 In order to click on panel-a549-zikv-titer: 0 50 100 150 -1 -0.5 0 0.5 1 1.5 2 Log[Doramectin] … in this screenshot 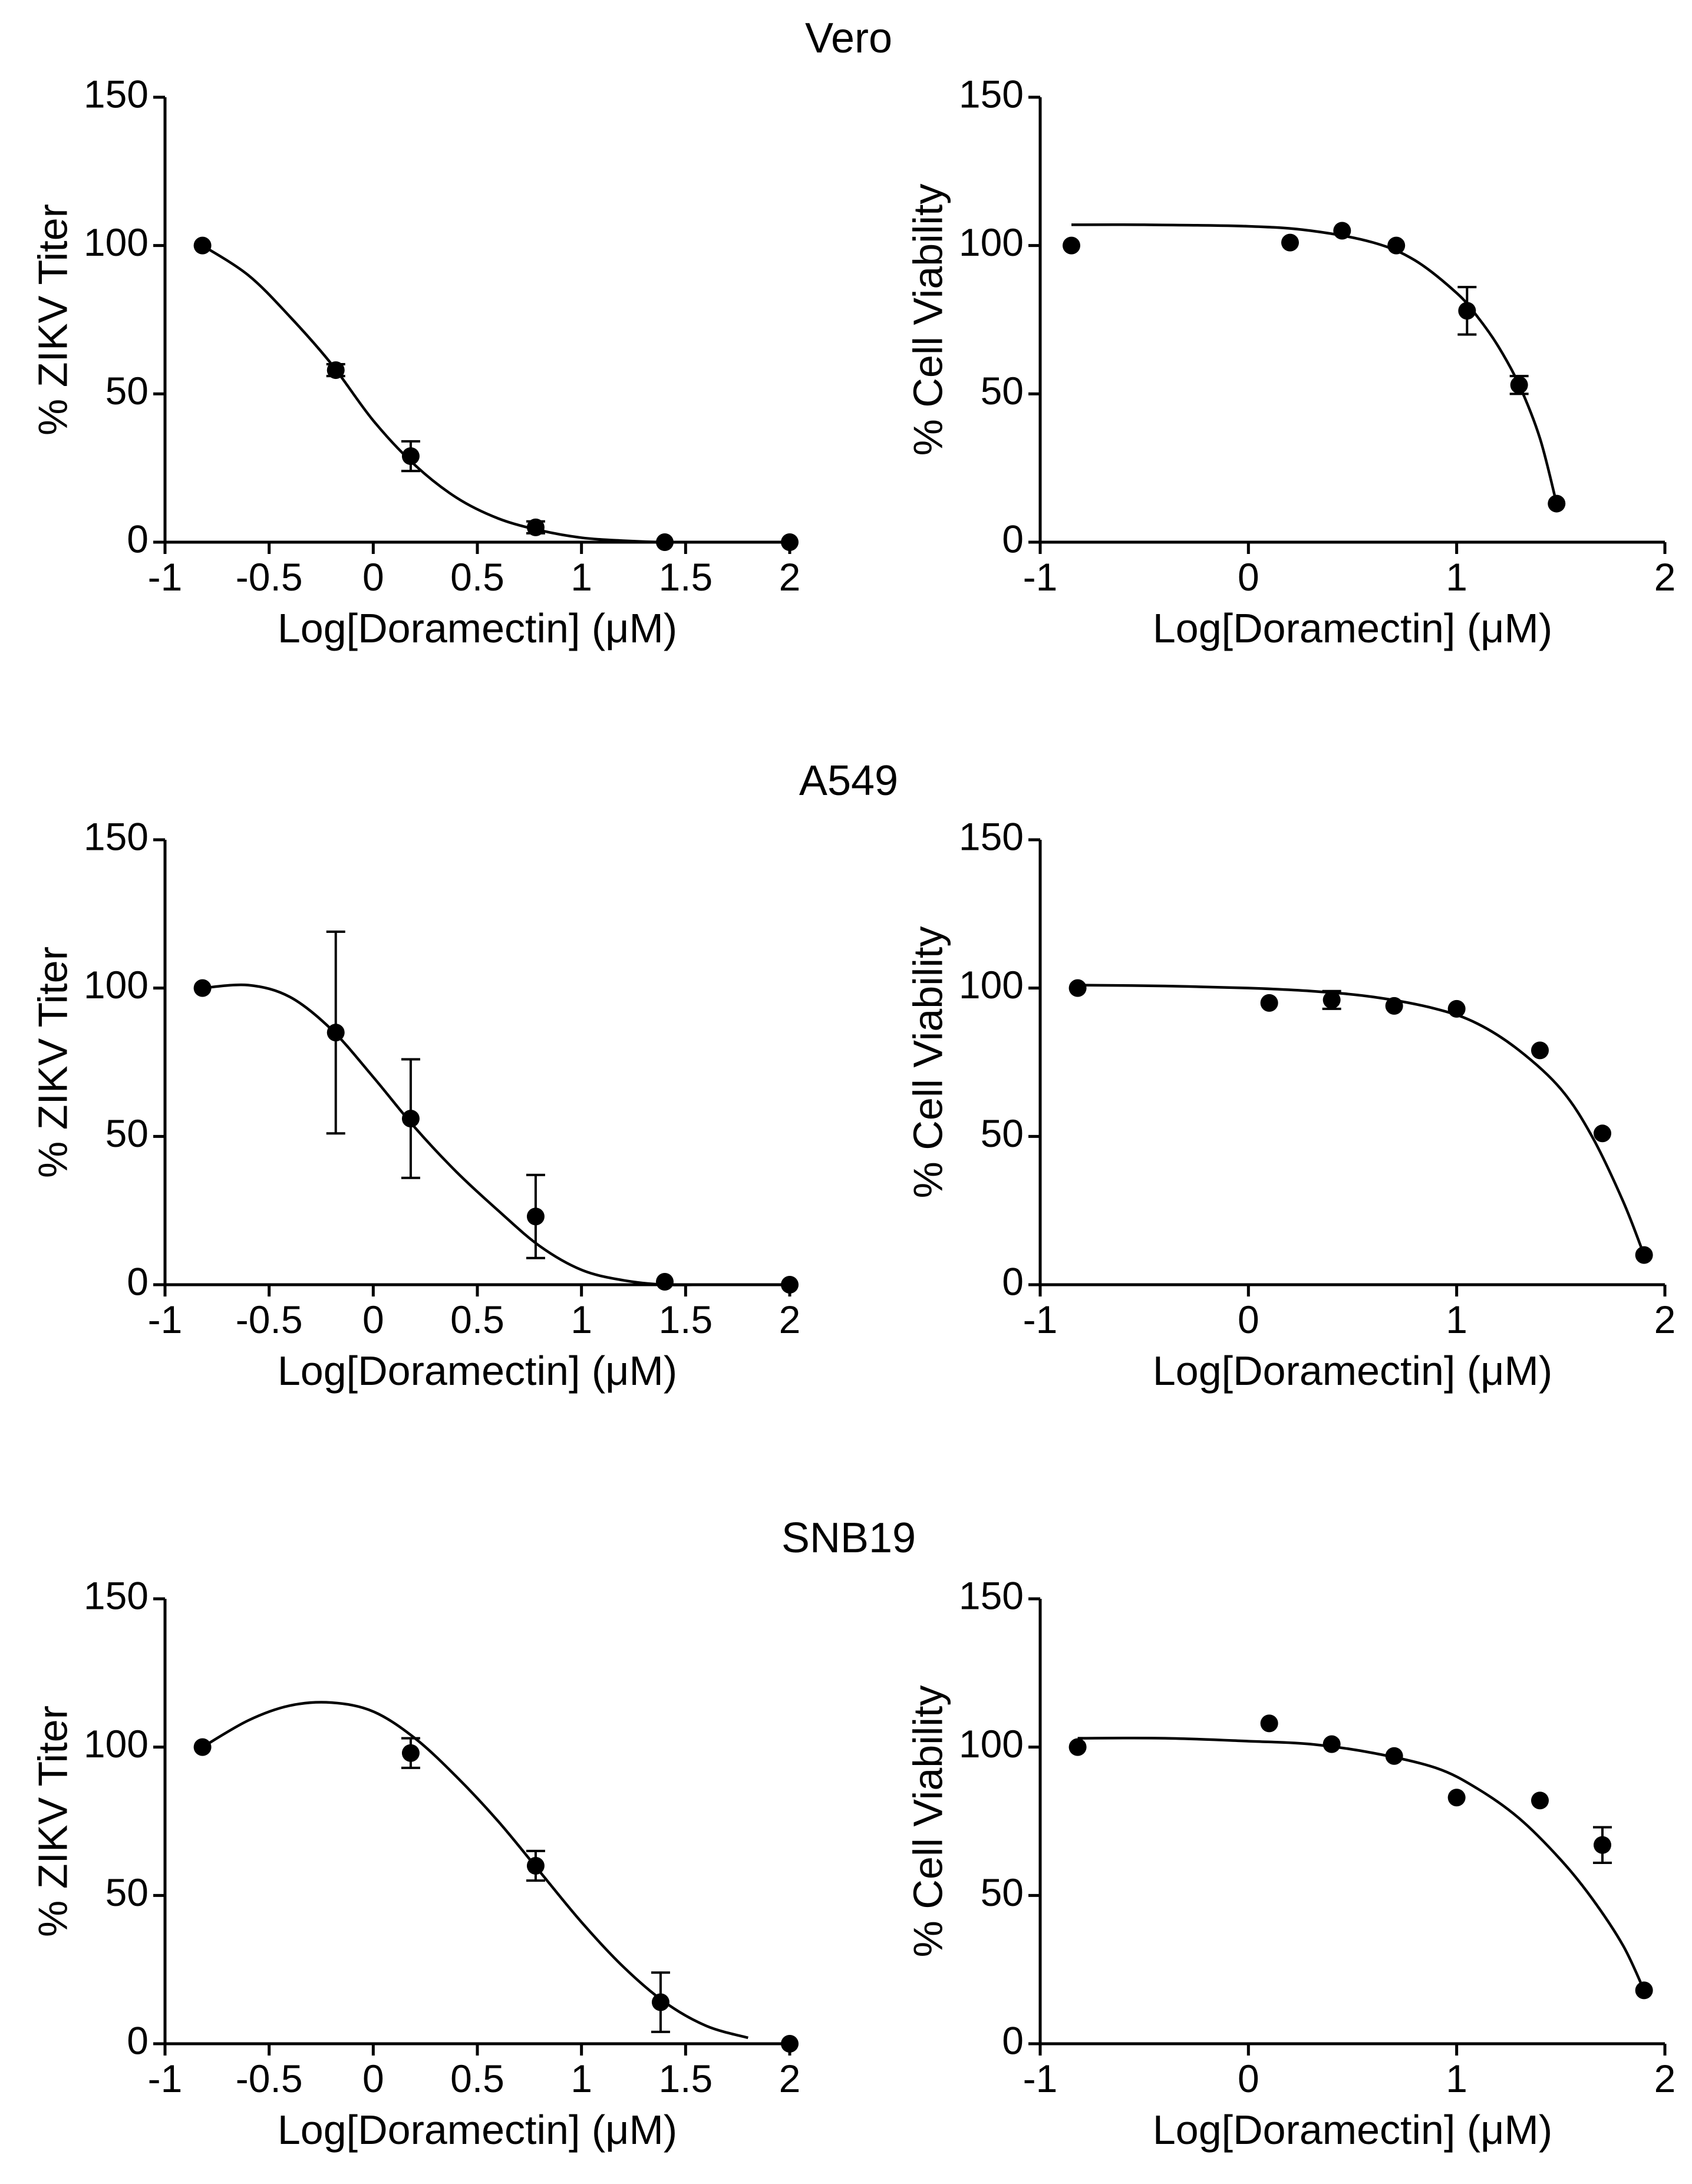, I will do `click(415, 1104)`.